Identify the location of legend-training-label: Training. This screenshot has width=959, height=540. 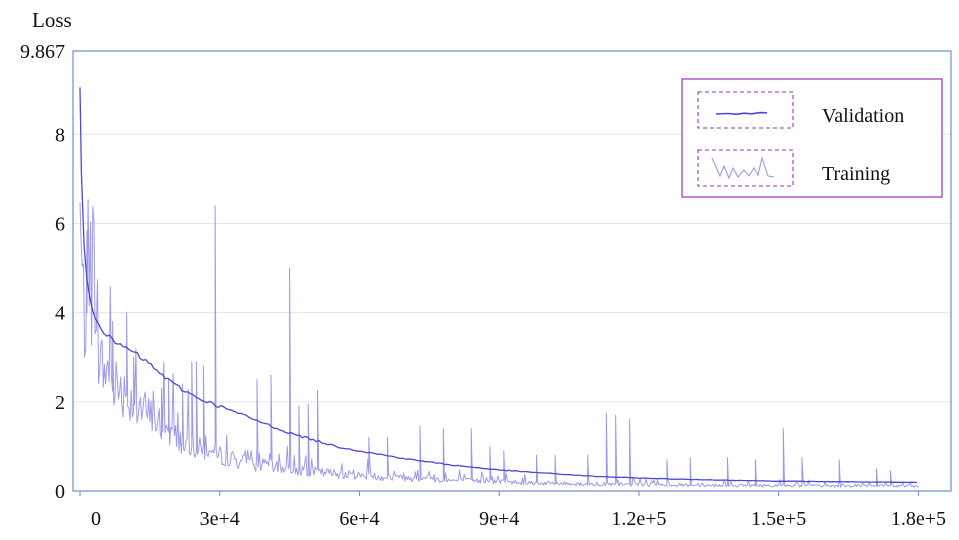
(856, 174).